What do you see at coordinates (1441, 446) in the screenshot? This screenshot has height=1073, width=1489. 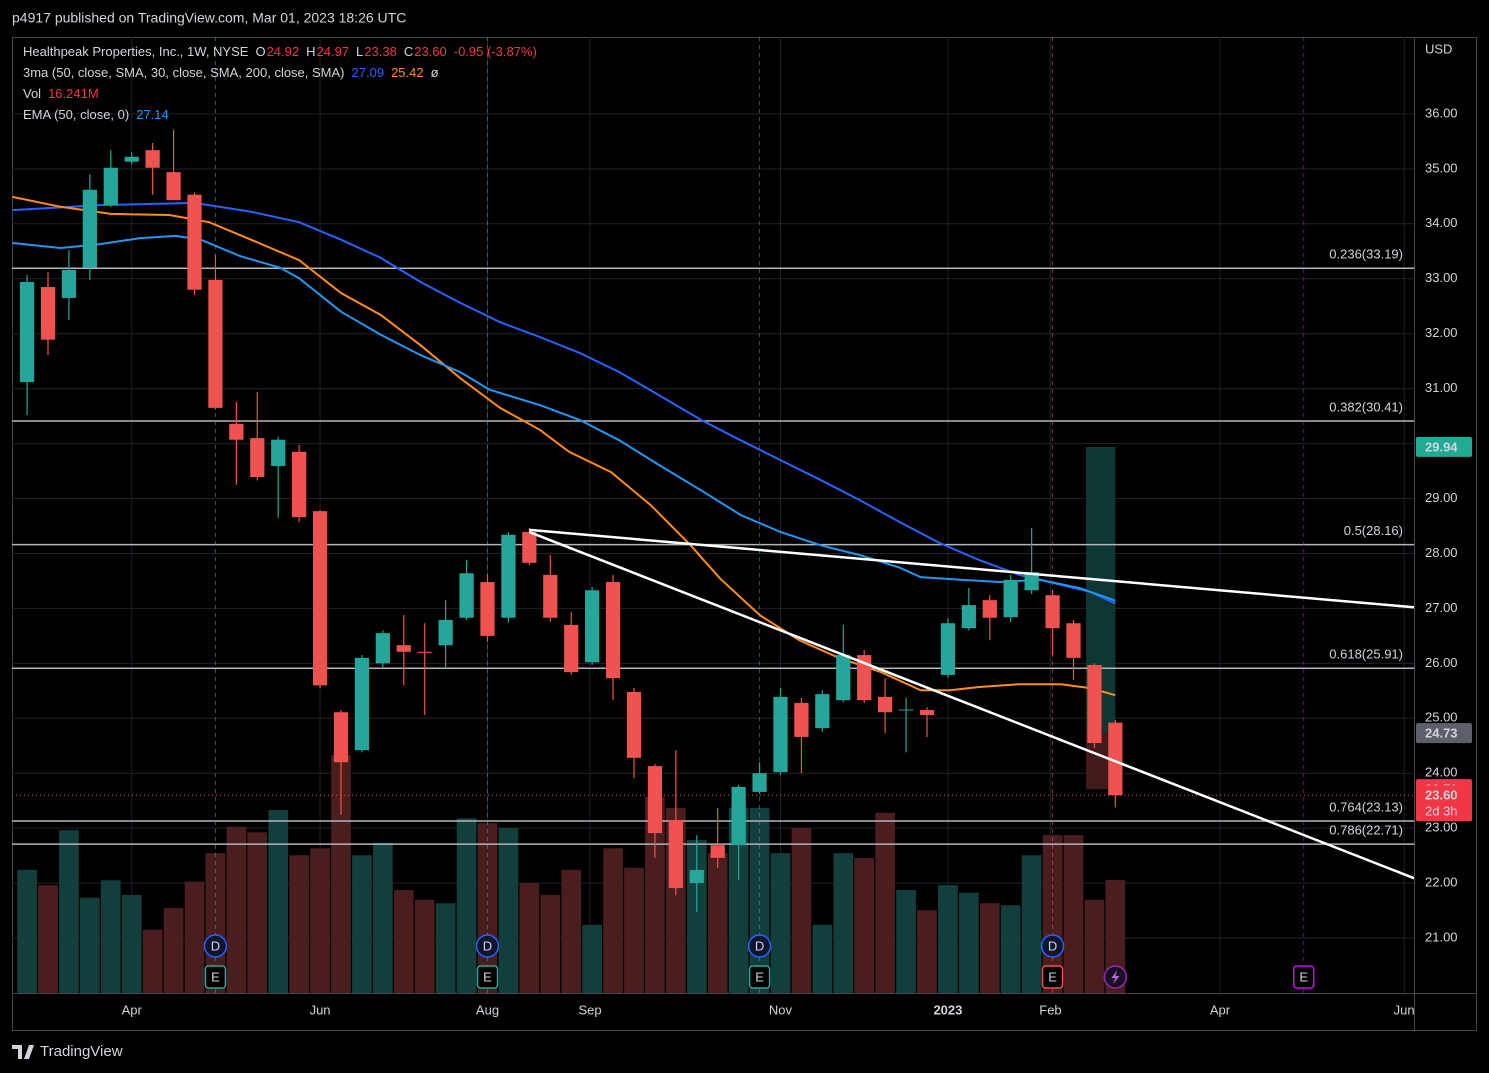 I see `price-label: 29.94` at bounding box center [1441, 446].